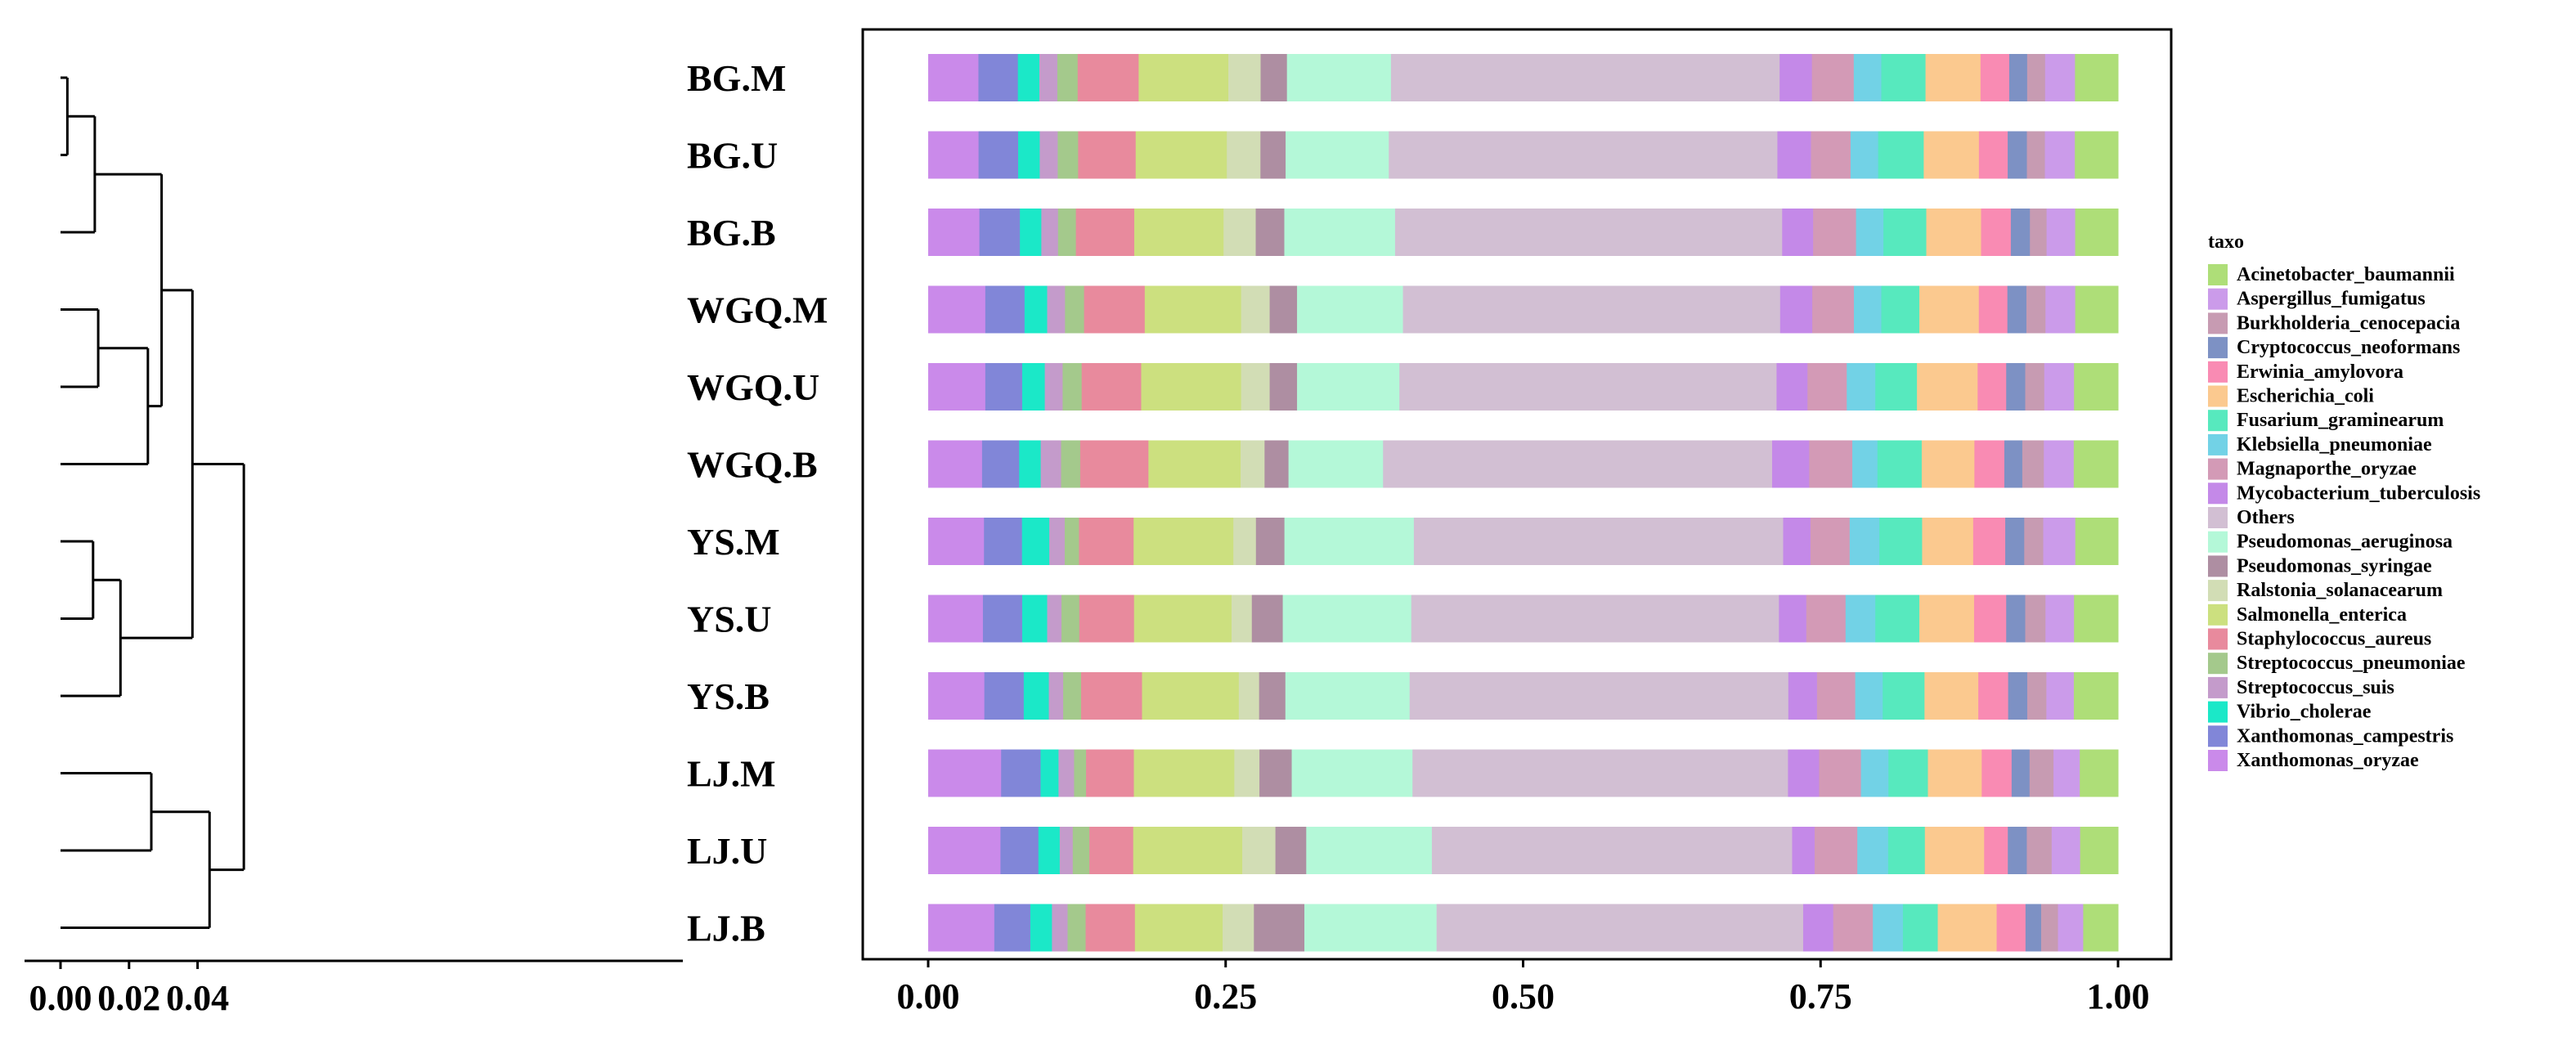 This screenshot has width=2576, height=1041. I want to click on legend-label: Aspergillus_fumigatus, so click(2331, 299).